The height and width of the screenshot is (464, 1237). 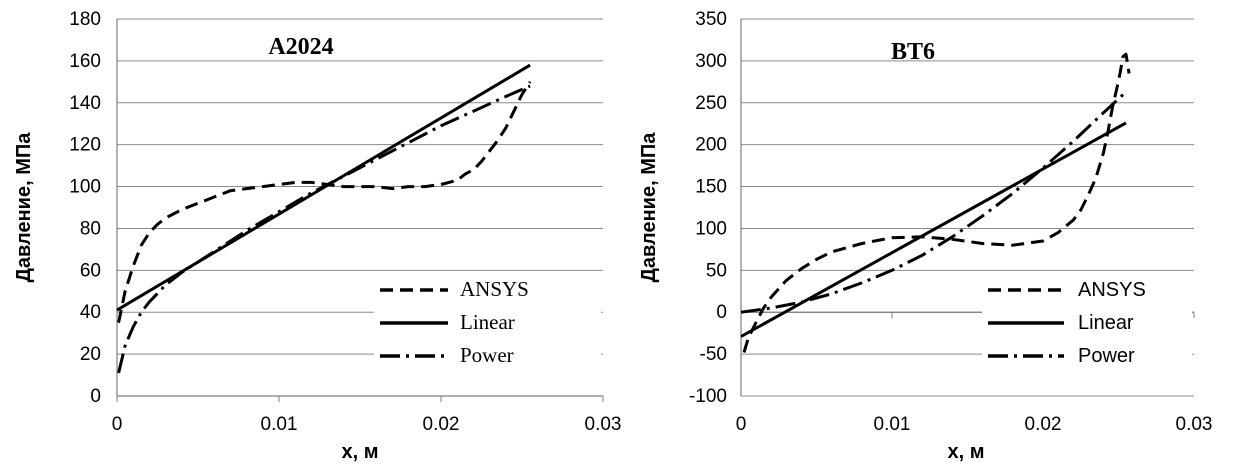 What do you see at coordinates (933, 229) in the screenshot?
I see `series-line-linear` at bounding box center [933, 229].